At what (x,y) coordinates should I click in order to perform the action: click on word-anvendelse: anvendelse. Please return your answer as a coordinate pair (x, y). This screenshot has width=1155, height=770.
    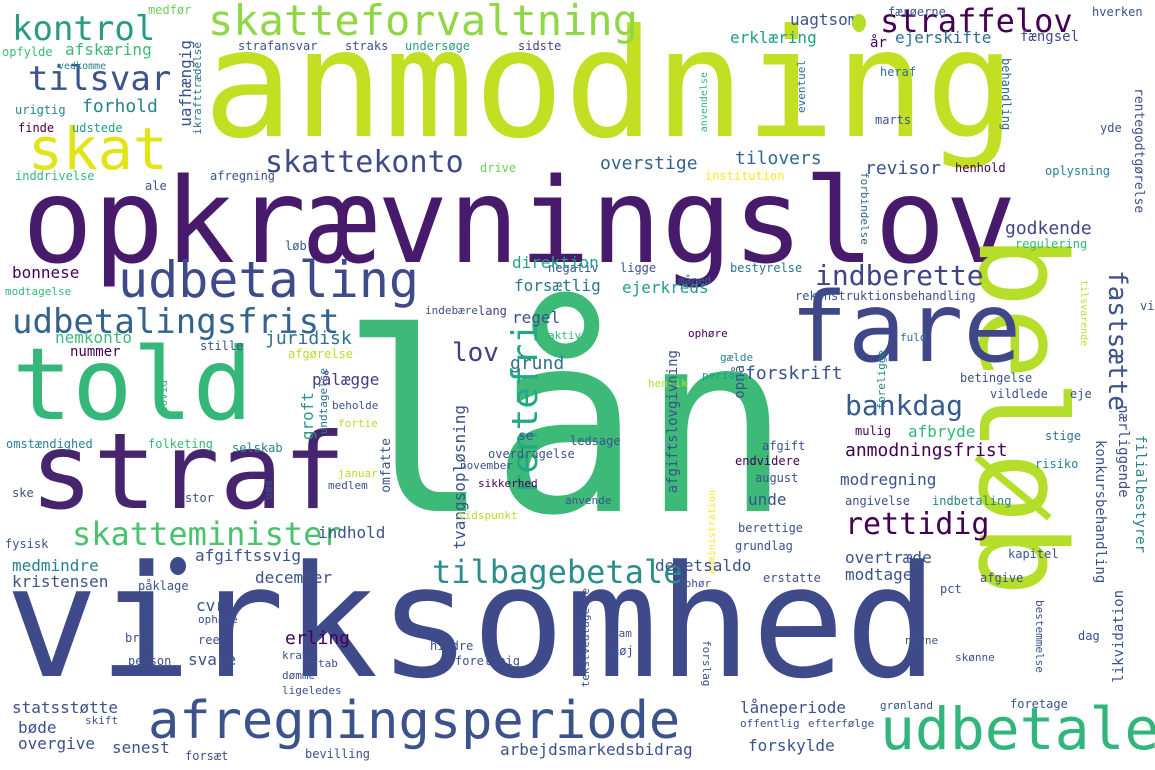
    Looking at the image, I should click on (704, 102).